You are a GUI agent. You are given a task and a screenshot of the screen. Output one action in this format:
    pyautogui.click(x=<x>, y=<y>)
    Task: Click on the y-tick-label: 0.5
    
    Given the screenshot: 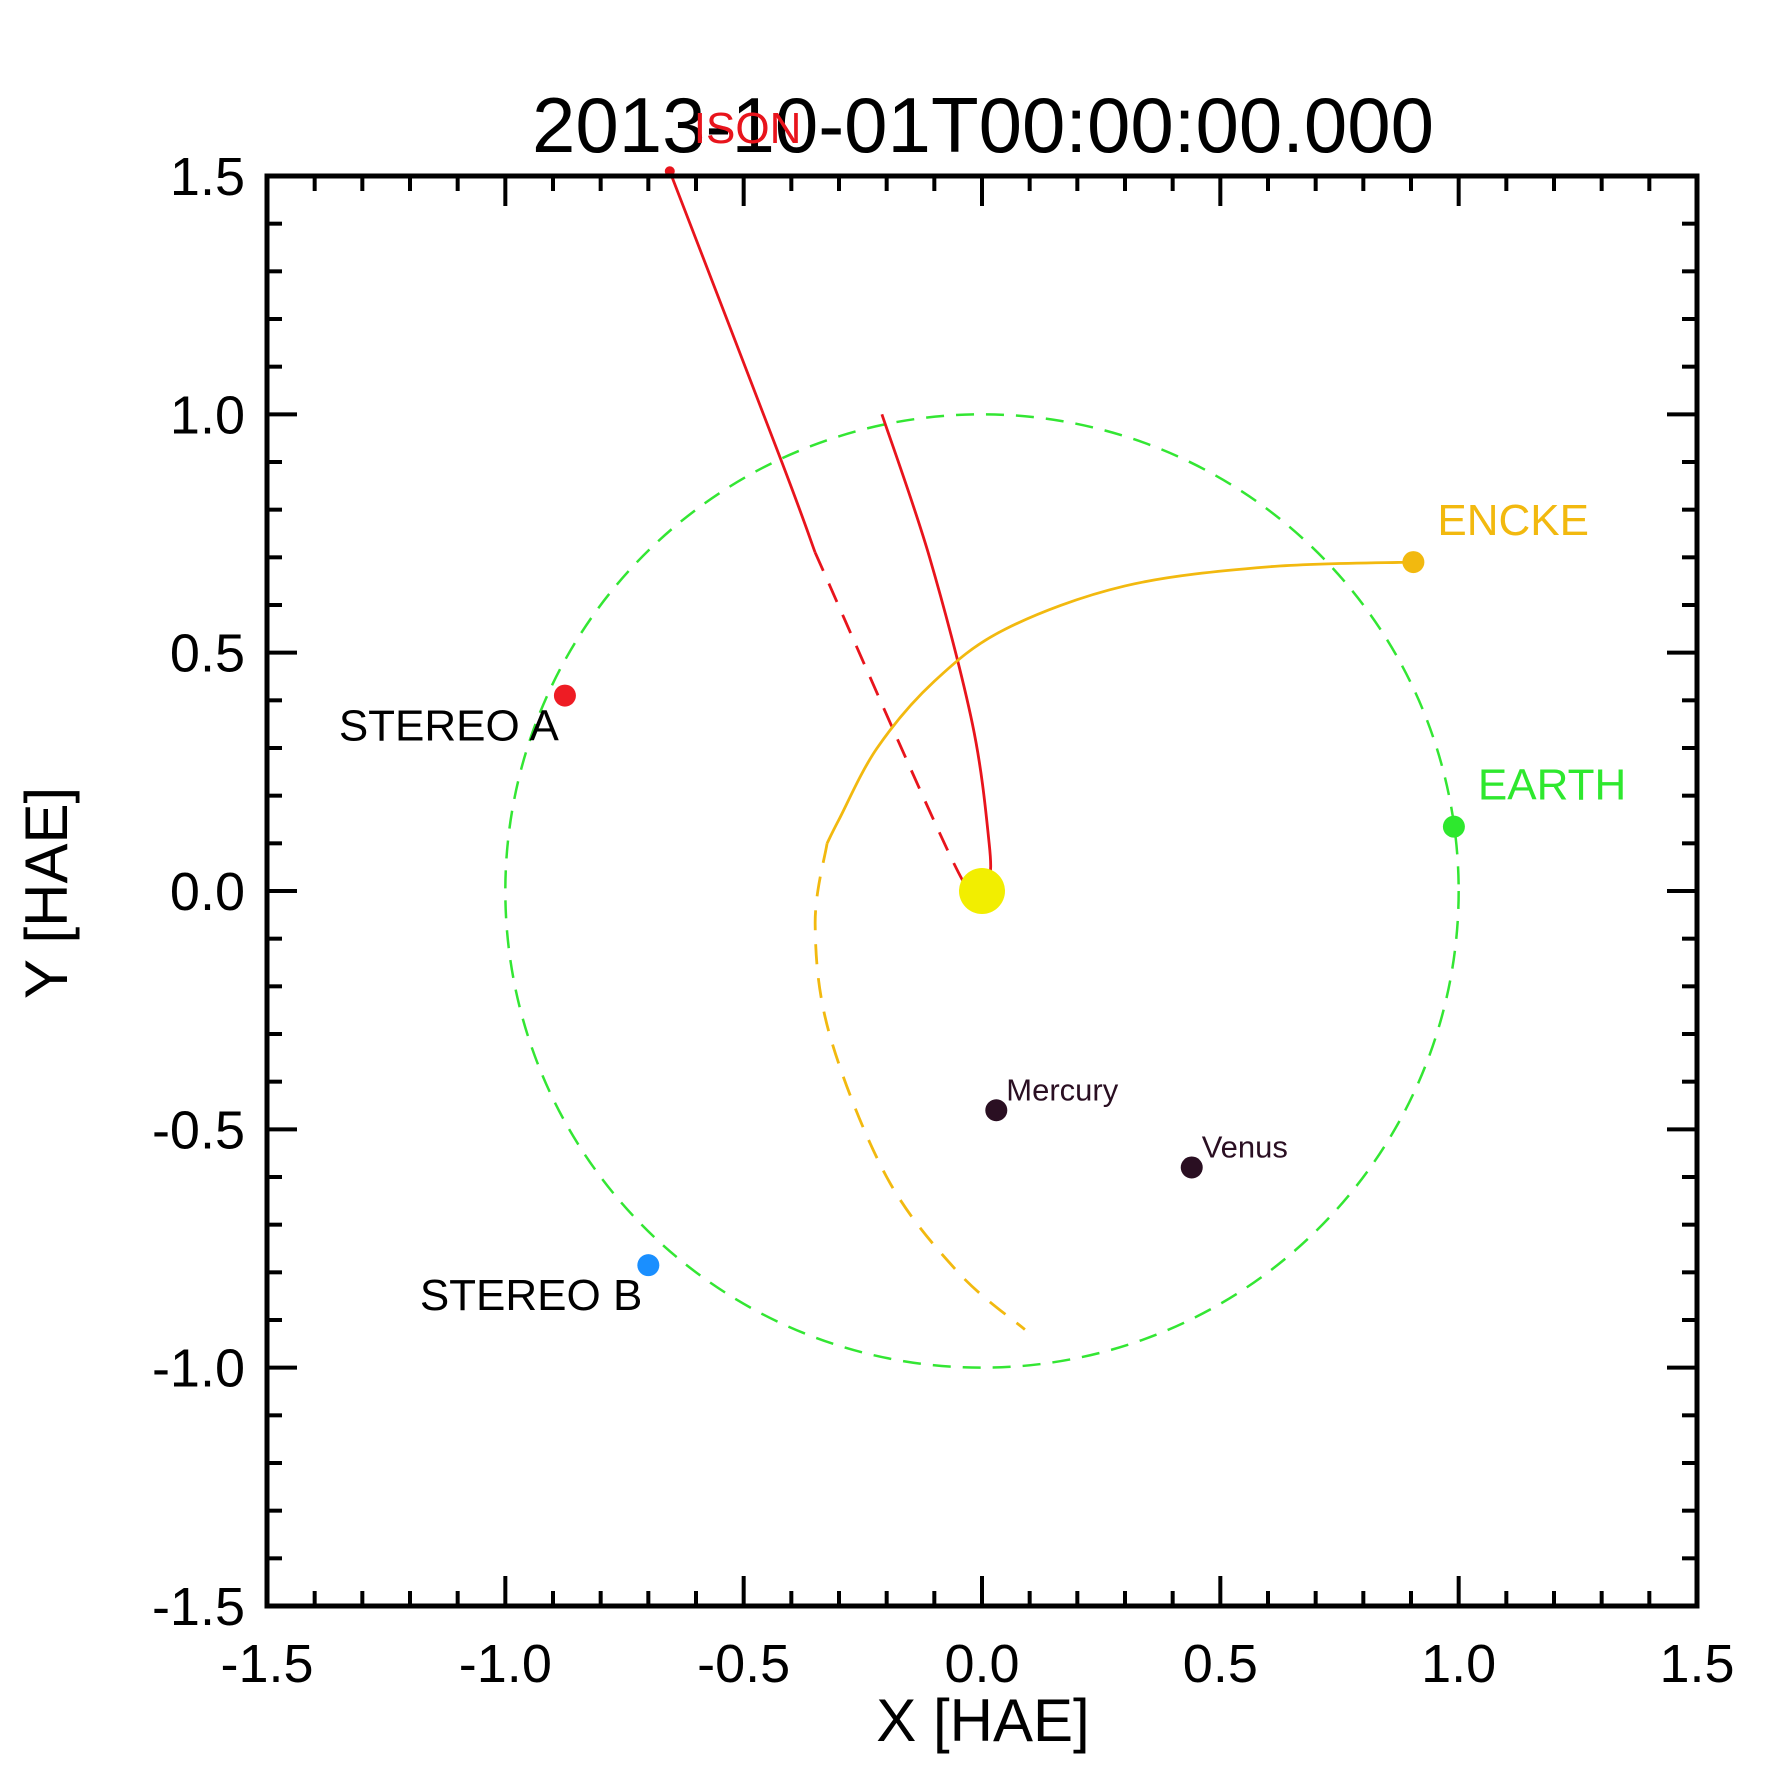 What is the action you would take?
    pyautogui.click(x=207, y=654)
    